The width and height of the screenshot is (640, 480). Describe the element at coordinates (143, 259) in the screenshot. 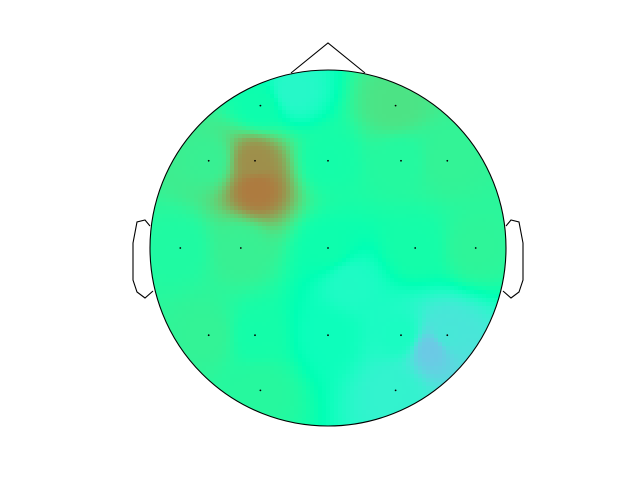

I see `left-ear-outline` at that location.